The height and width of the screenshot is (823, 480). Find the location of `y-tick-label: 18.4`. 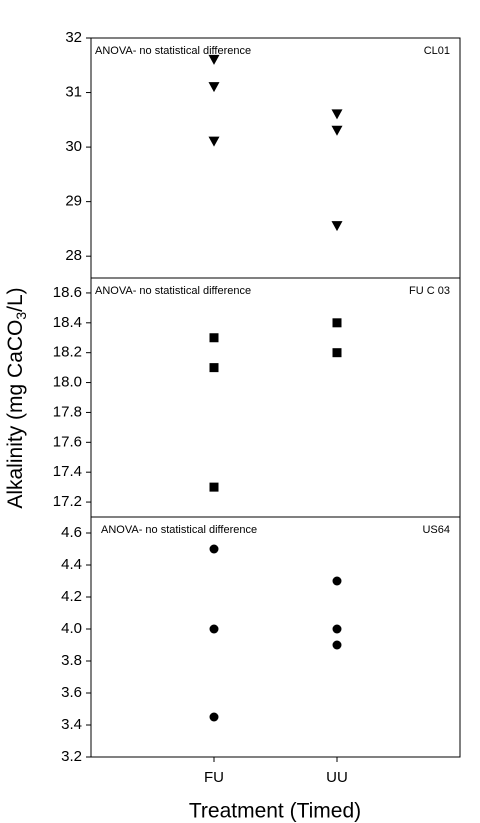

y-tick-label: 18.4 is located at coordinates (67, 322).